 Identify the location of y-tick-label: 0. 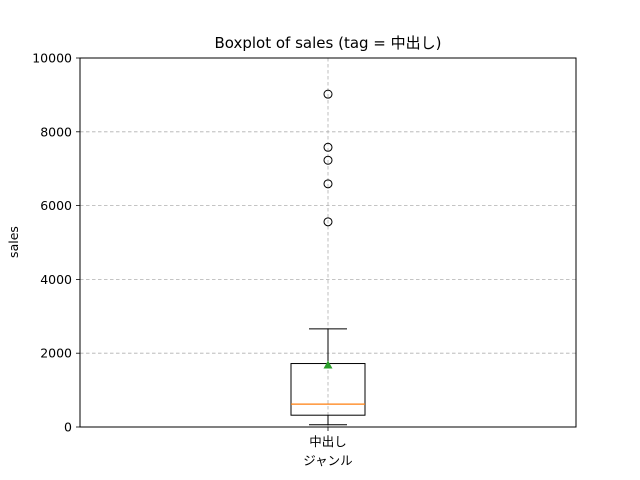
(68, 427).